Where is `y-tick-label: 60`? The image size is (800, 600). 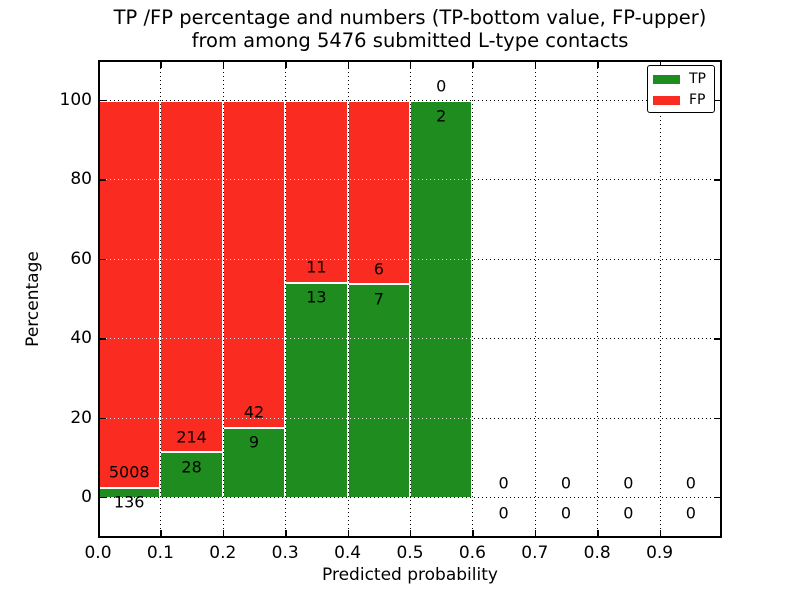
y-tick-label: 60 is located at coordinates (81, 258).